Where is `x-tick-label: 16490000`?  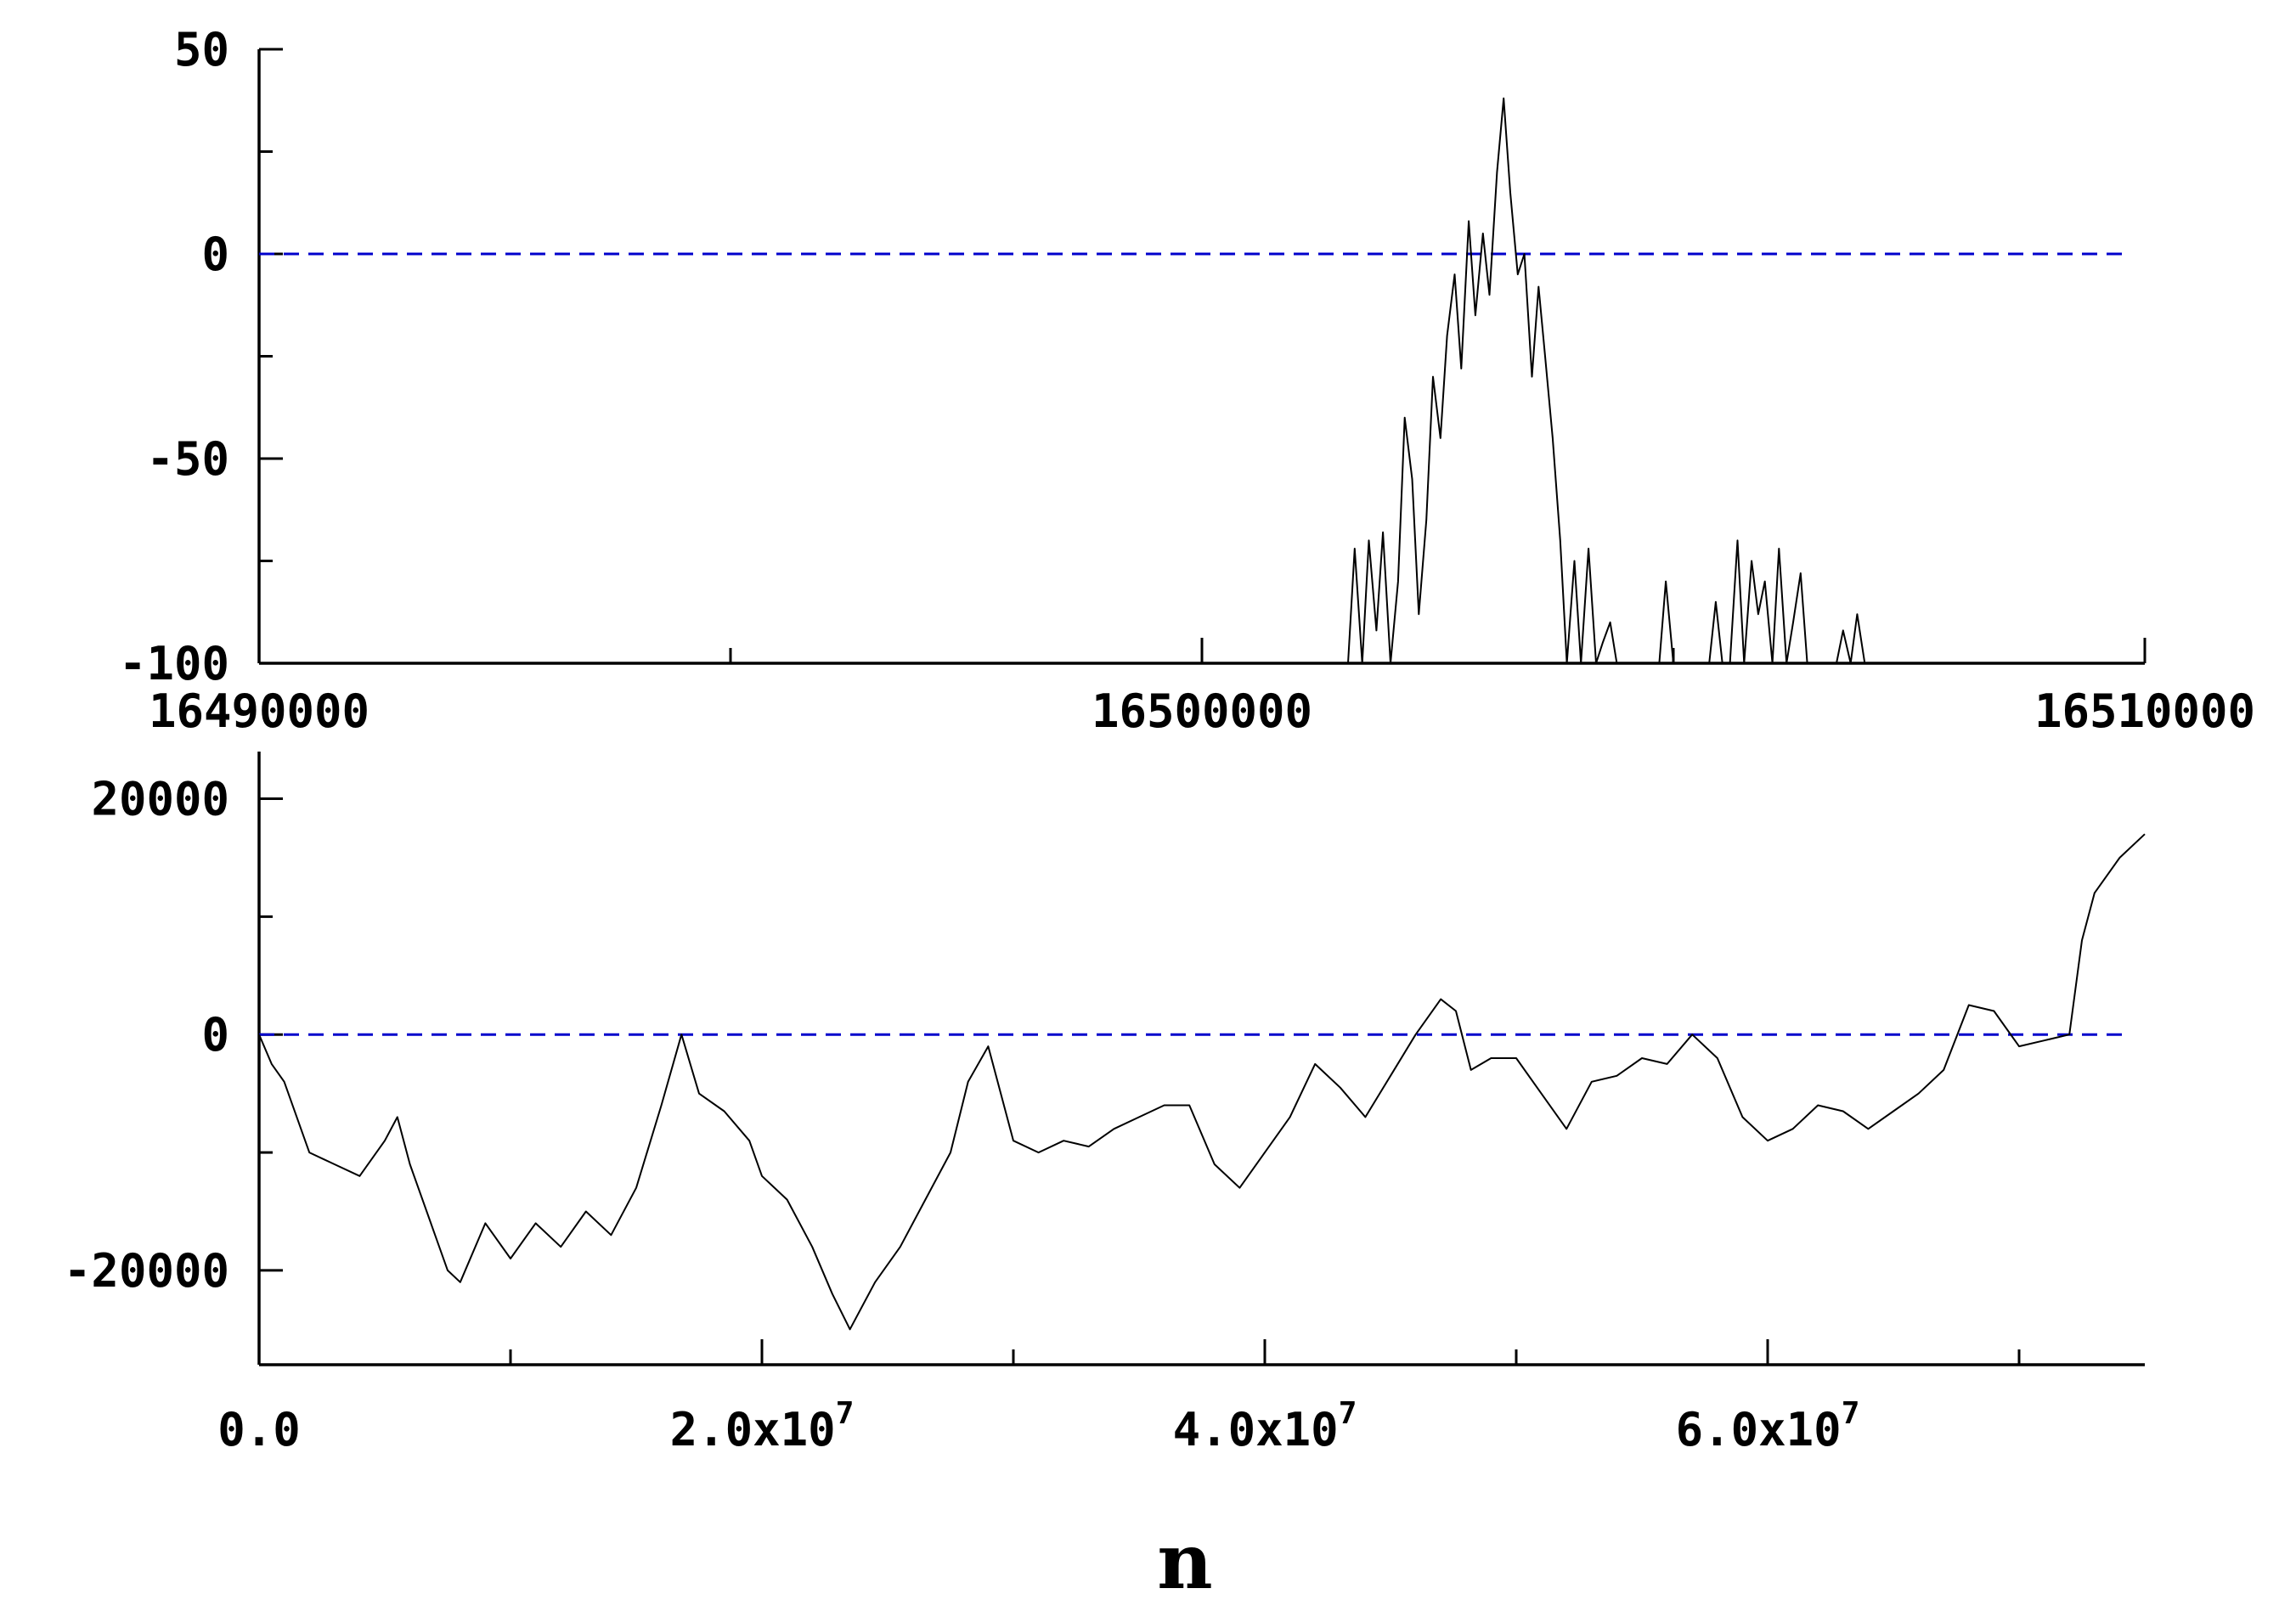 x-tick-label: 16490000 is located at coordinates (259, 711).